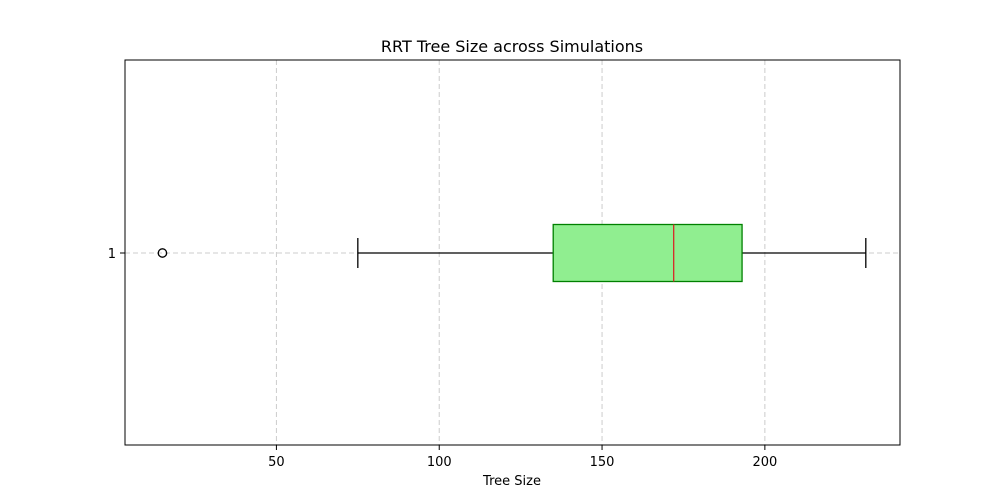  I want to click on x-tick-label-200: 200, so click(764, 462).